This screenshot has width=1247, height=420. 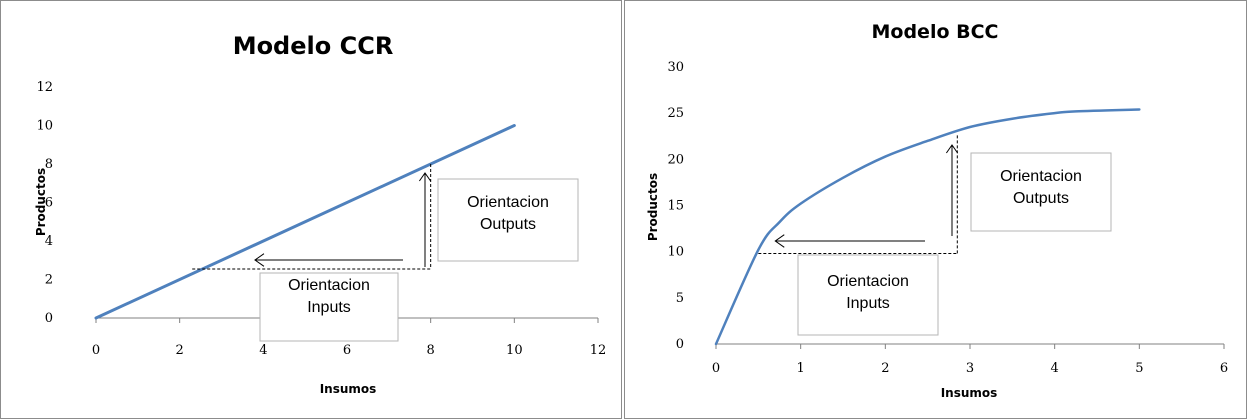 I want to click on y-tick-label: 15, so click(x=675, y=206).